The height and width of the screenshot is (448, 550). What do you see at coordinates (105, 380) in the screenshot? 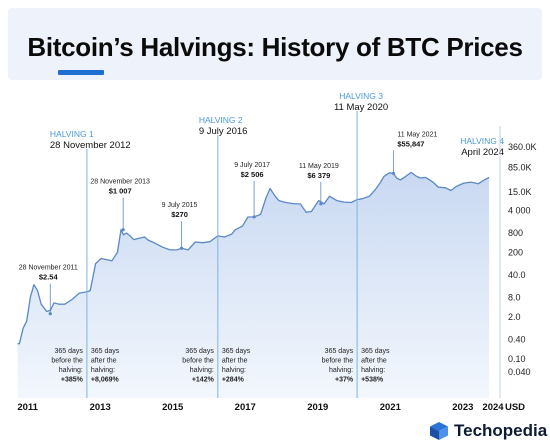
I see `change-note-line: +8,069%` at bounding box center [105, 380].